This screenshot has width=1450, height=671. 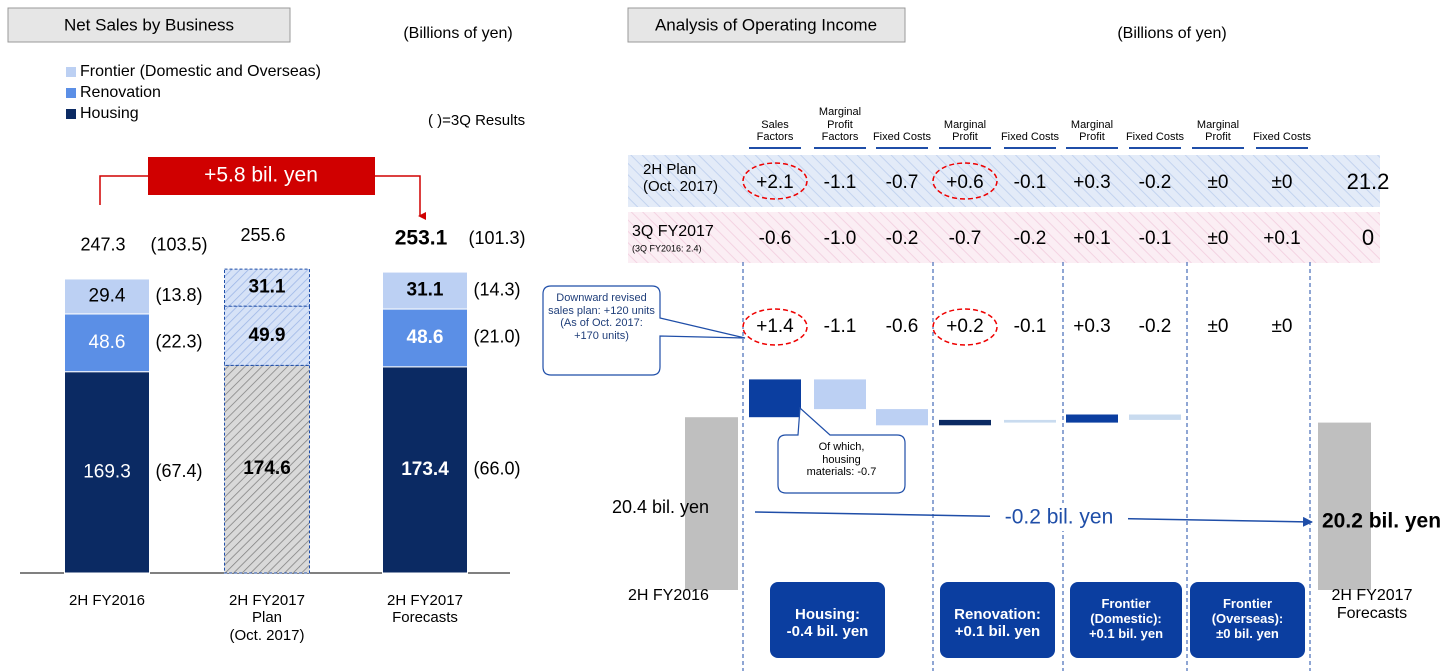 I want to click on total-result-label: (101.3), so click(x=496, y=238).